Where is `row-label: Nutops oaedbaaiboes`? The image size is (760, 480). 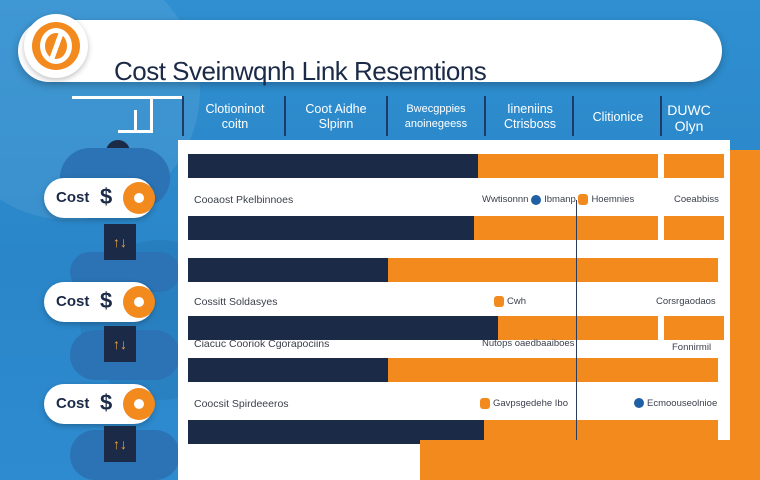 row-label: Nutops oaedbaaiboes is located at coordinates (528, 343).